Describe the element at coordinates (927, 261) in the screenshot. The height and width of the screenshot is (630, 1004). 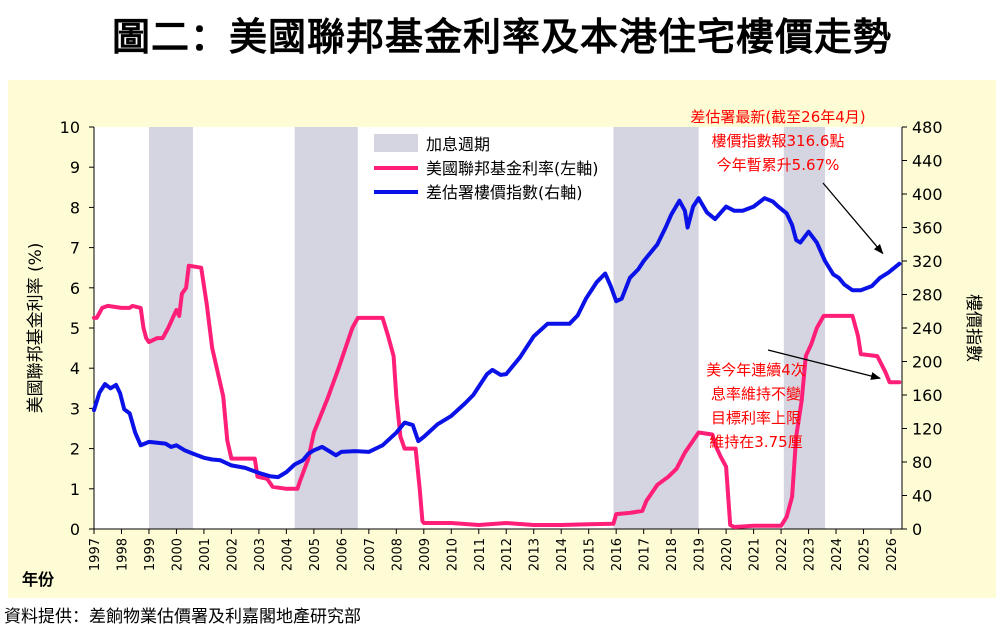
I see `right-tick-label: 320` at that location.